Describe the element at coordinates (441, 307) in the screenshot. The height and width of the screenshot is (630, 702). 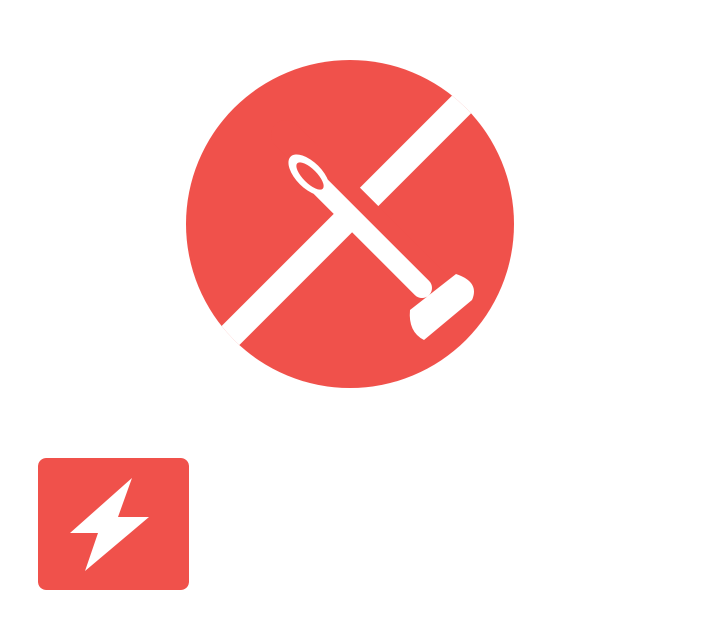
I see `glider-tail` at that location.